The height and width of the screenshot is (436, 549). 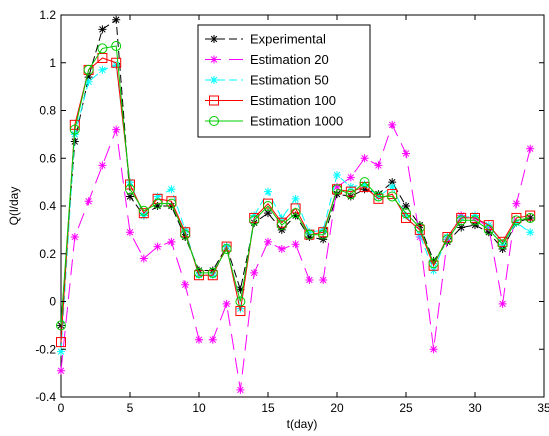 What do you see at coordinates (47, 158) in the screenshot?
I see `y-tick-label: 0.6` at bounding box center [47, 158].